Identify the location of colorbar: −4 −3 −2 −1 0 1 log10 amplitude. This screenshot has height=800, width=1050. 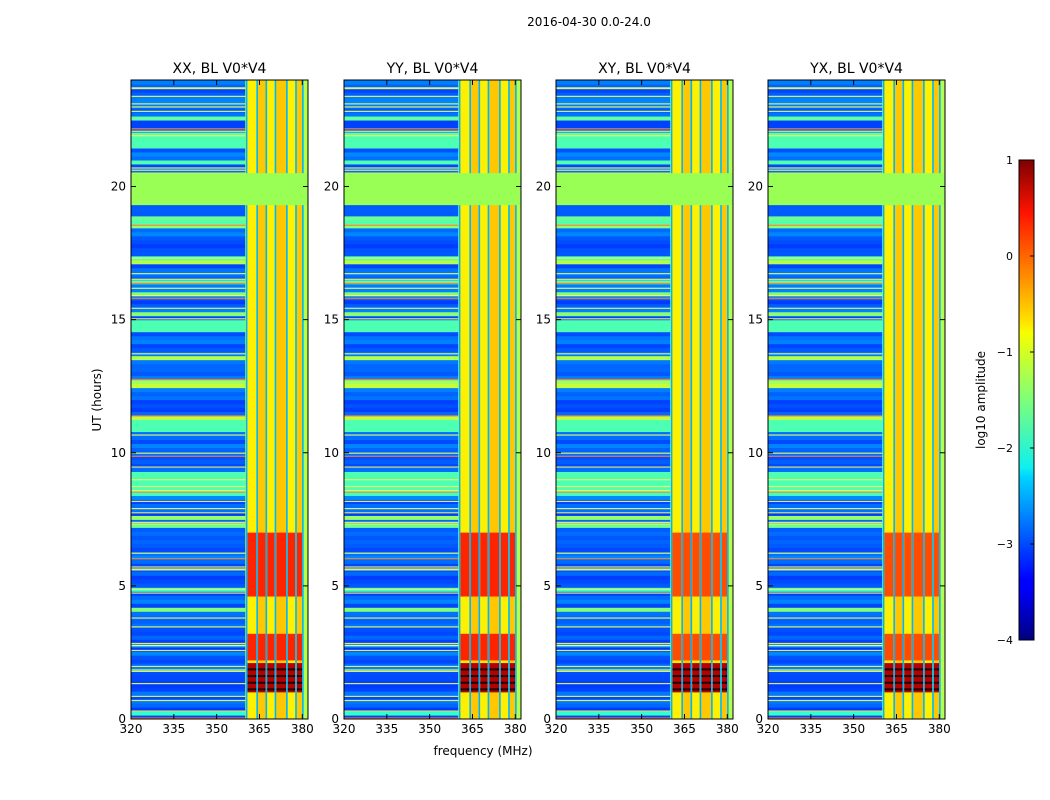
(1004, 400).